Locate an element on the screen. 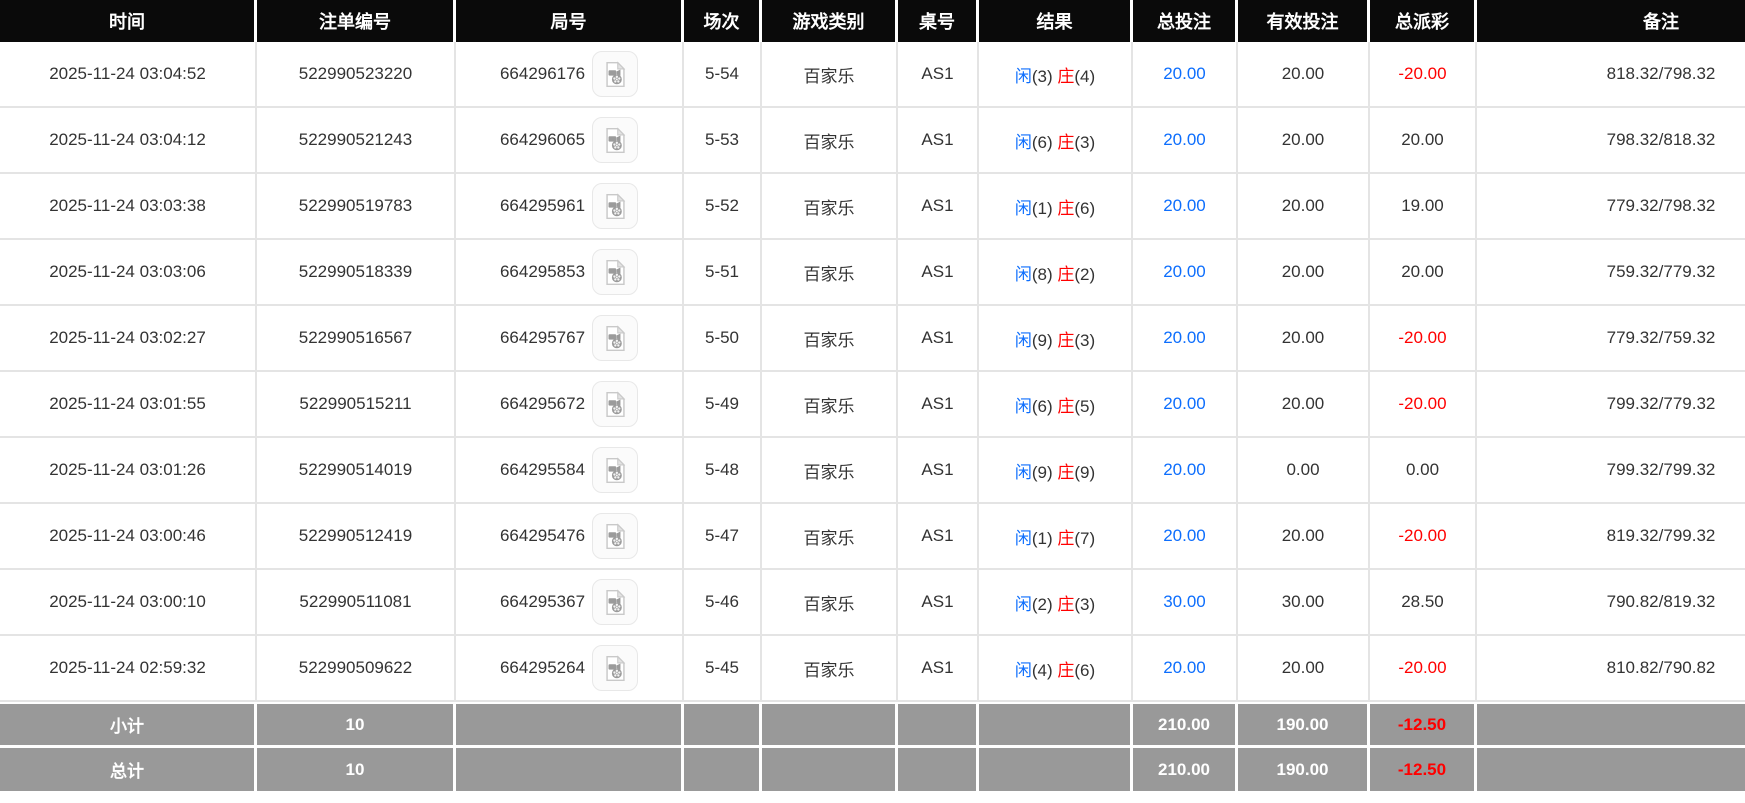 Image resolution: width=1745 pixels, height=803 pixels. col-header-table-id: 桌号 is located at coordinates (938, 21).